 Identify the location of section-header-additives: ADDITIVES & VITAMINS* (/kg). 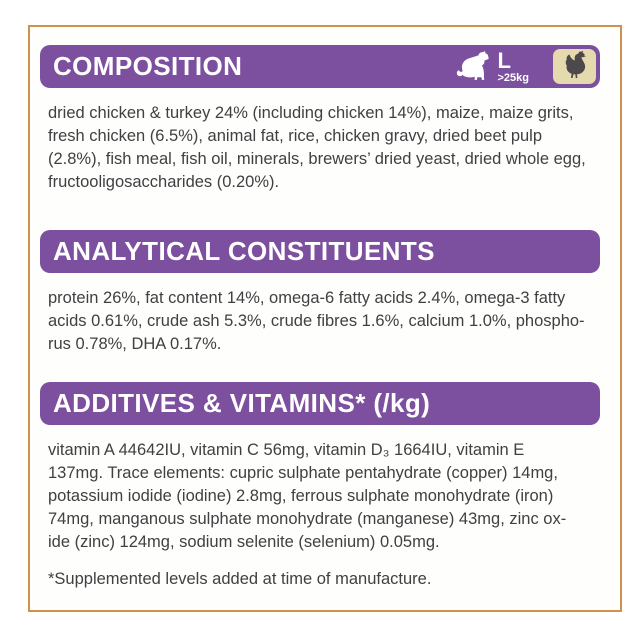
(320, 403).